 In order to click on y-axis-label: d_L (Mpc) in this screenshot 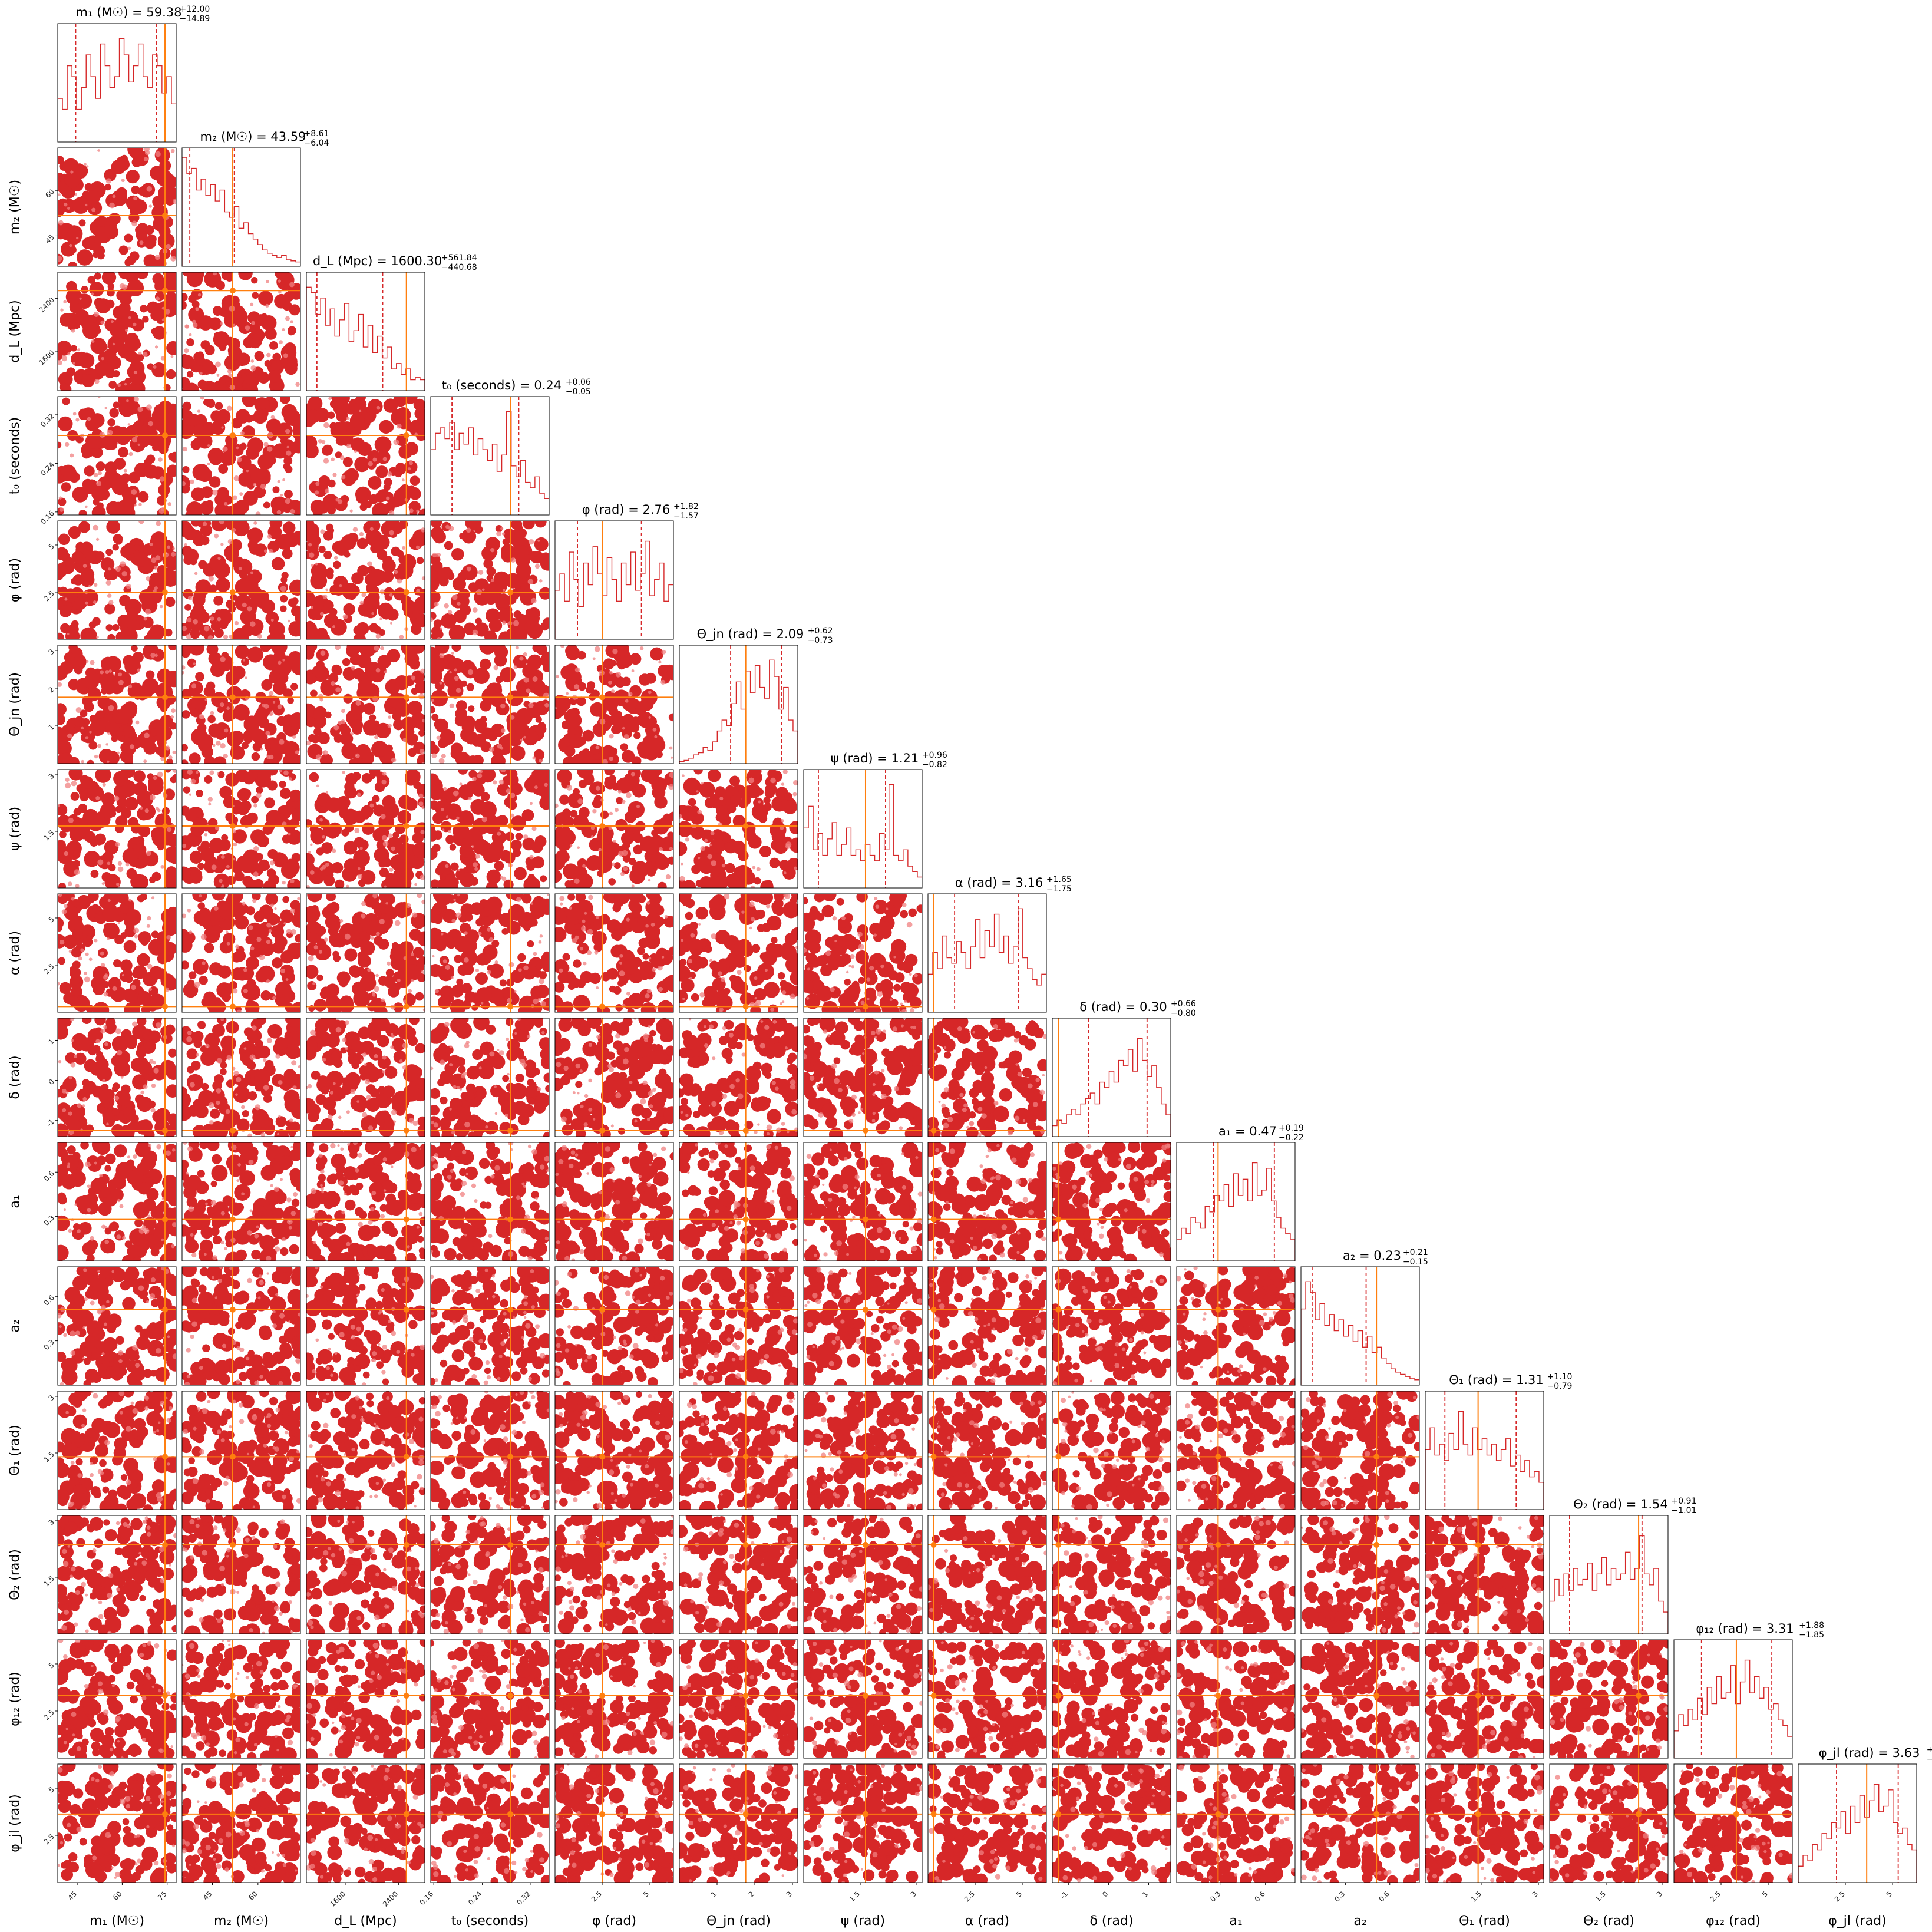, I will do `click(15, 331)`.